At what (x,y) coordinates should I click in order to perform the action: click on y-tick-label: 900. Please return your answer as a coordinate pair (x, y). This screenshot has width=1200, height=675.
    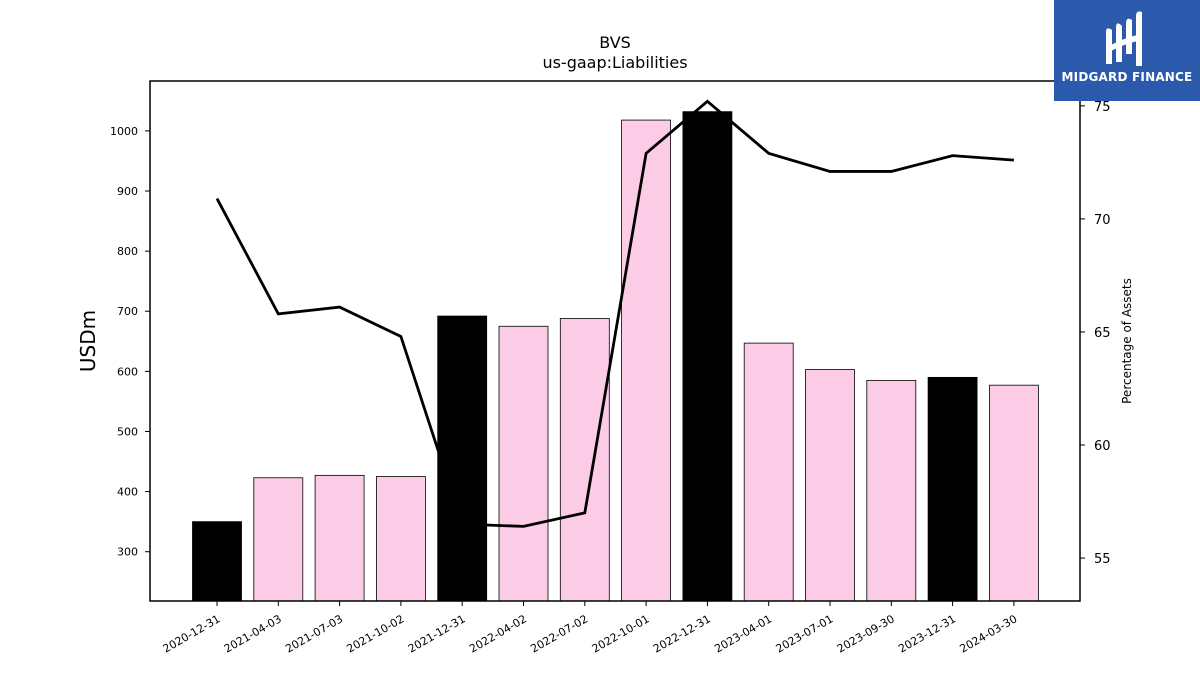
    Looking at the image, I should click on (127, 191).